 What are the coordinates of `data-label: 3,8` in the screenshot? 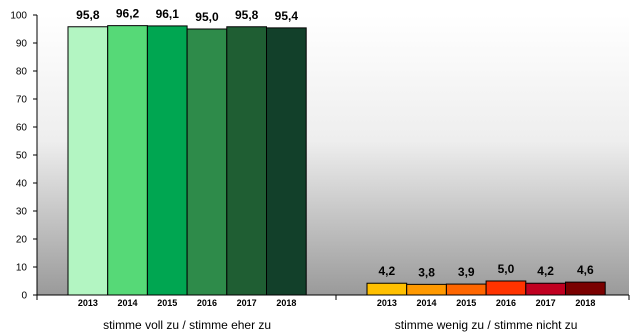 It's located at (426, 272).